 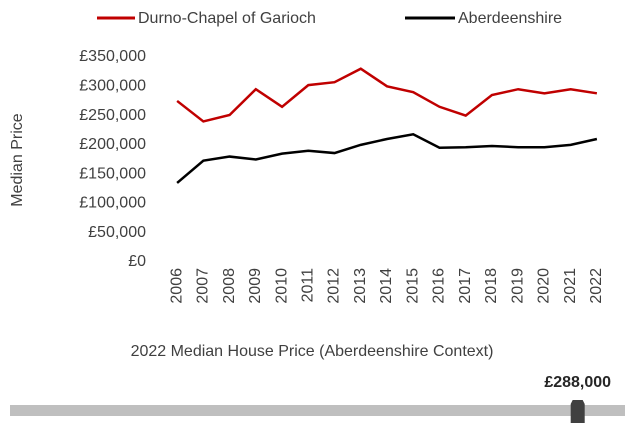 What do you see at coordinates (596, 286) in the screenshot?
I see `x-tick-label: 2022` at bounding box center [596, 286].